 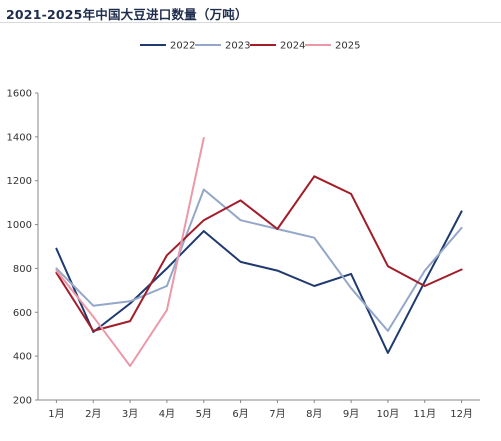 What do you see at coordinates (182, 46) in the screenshot?
I see `legend-label: 2022` at bounding box center [182, 46].